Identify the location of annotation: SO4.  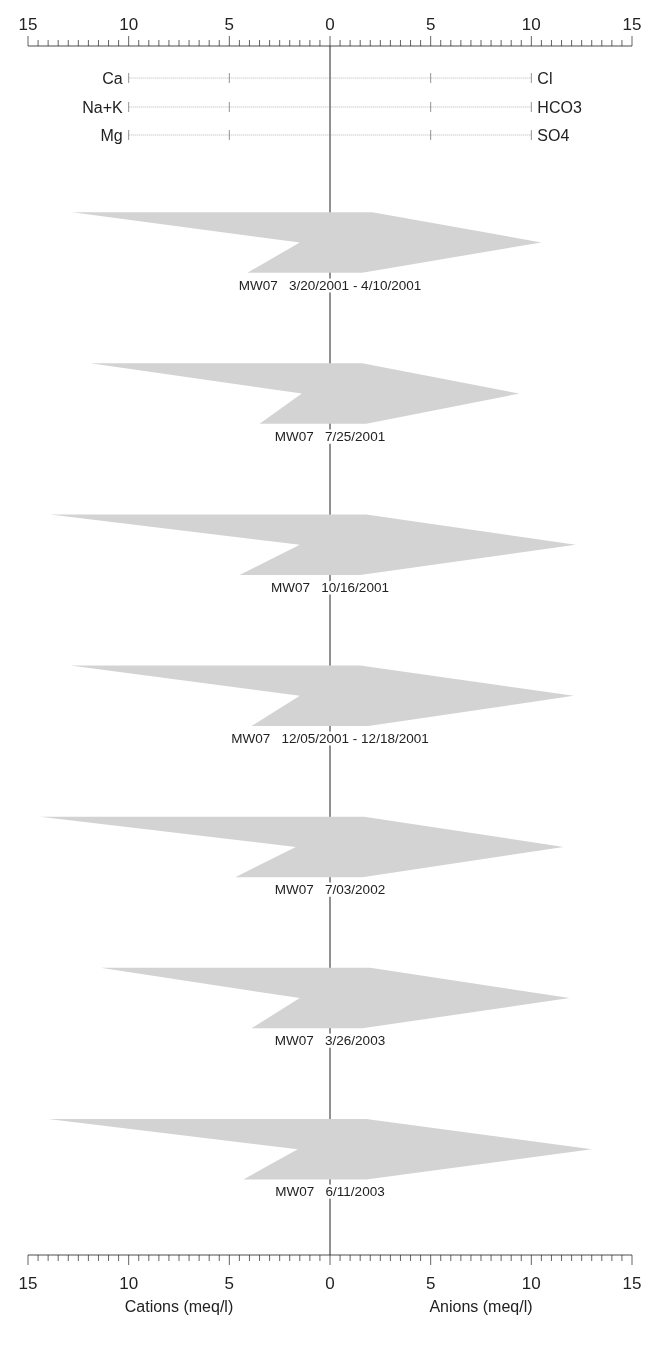
(553, 135).